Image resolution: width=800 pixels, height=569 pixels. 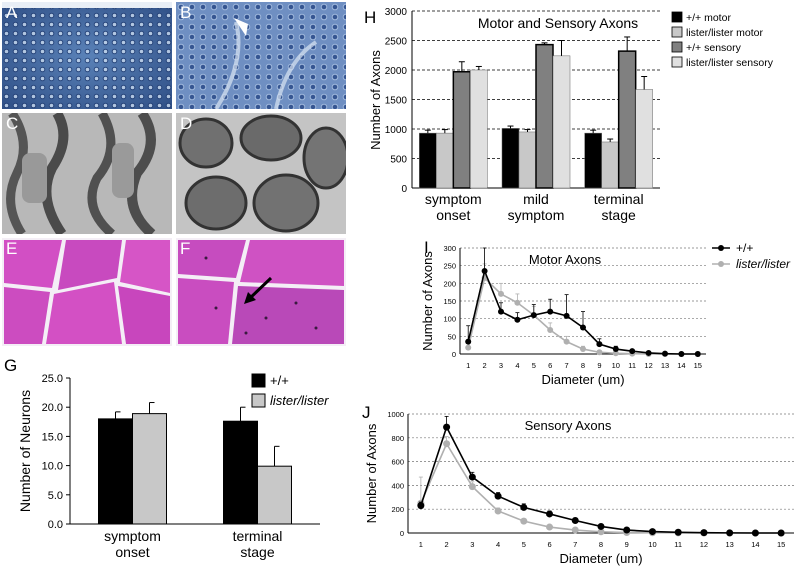 What do you see at coordinates (524, 544) in the screenshot?
I see `x-tick-label: 5` at bounding box center [524, 544].